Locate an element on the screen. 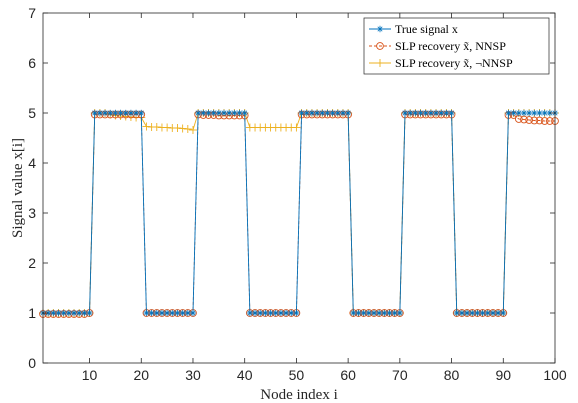 The image size is (578, 403). legend-entry: SLP recovery x̃, ¬NNSP is located at coordinates (441, 63).